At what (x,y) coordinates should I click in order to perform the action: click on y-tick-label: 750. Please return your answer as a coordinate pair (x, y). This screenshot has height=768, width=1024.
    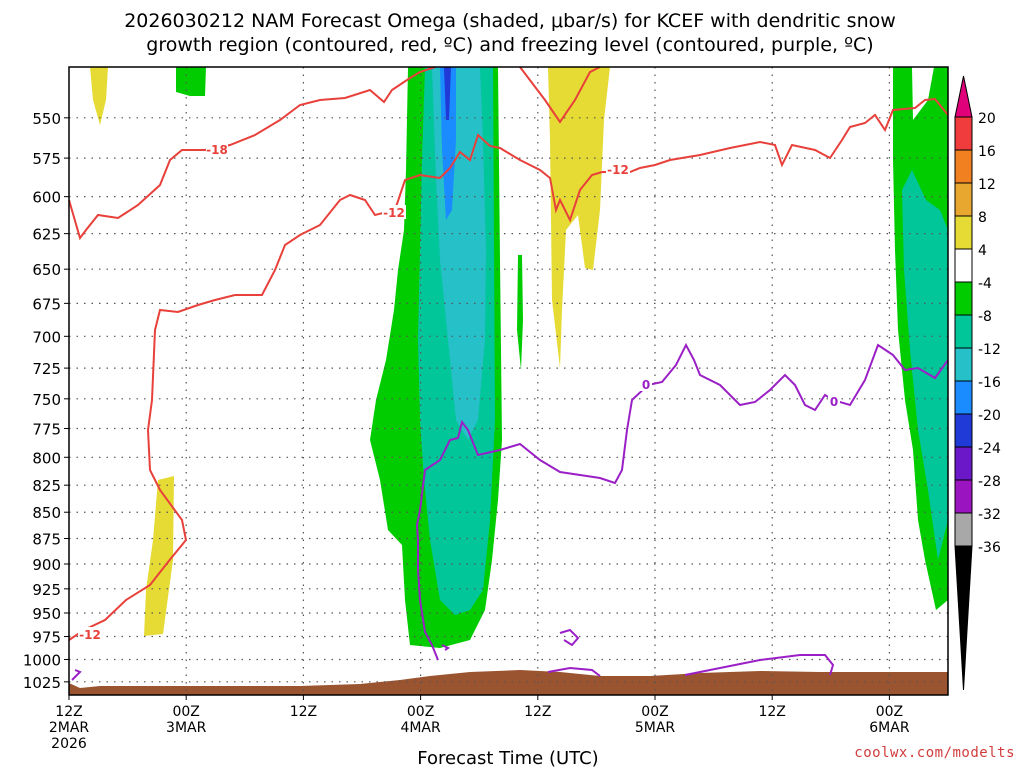
    Looking at the image, I should click on (46, 400).